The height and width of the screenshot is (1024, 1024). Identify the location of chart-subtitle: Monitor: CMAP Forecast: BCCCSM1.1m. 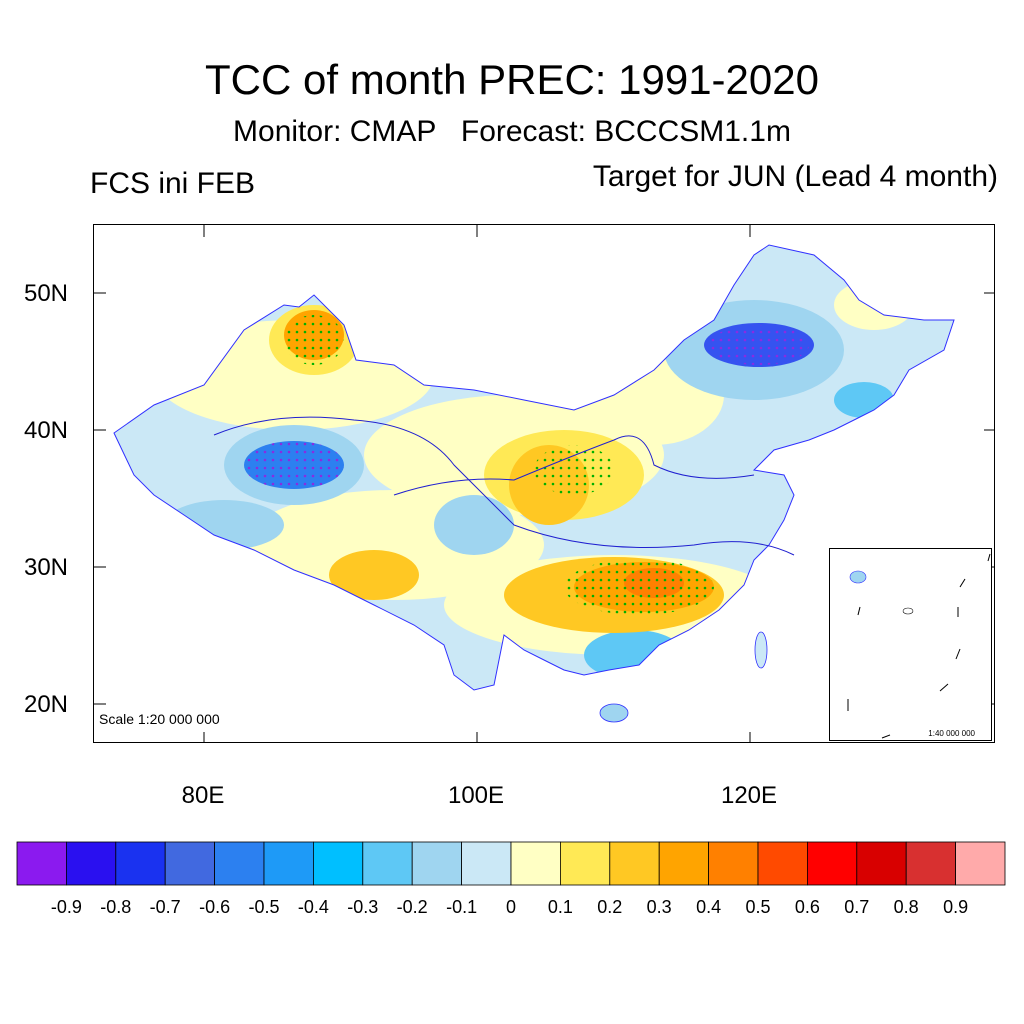
(512, 131).